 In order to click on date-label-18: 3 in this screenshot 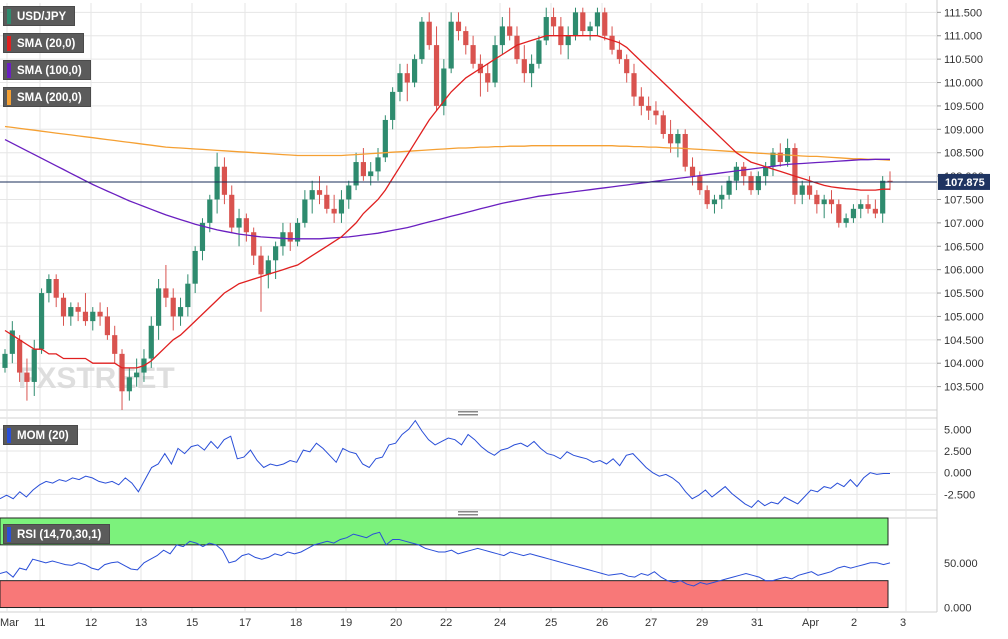, I will do `click(903, 623)`.